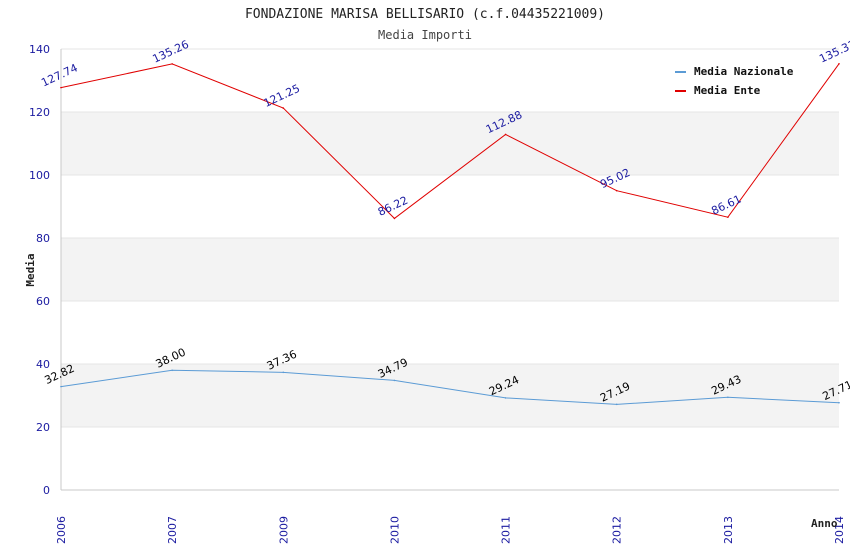 This screenshot has height=550, width=850. What do you see at coordinates (727, 90) in the screenshot?
I see `legend-label: Media Ente` at bounding box center [727, 90].